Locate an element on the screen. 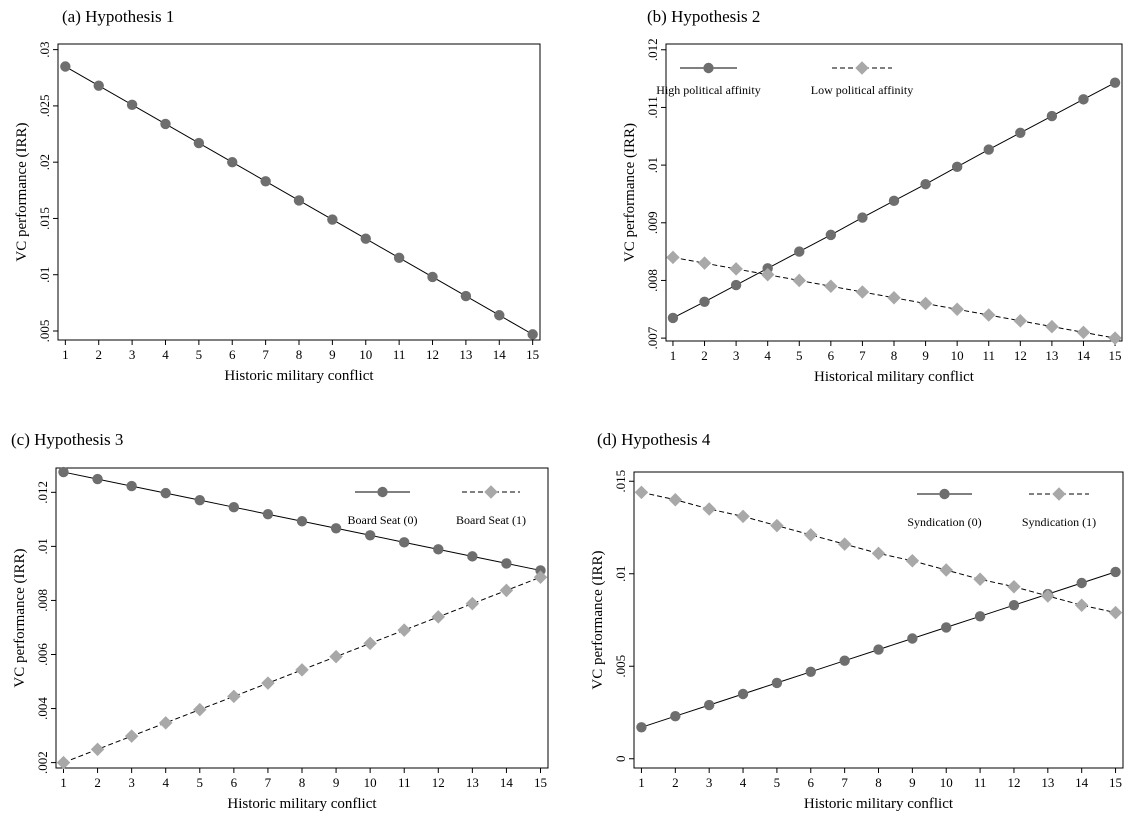 This screenshot has width=1125, height=819. legend-label: Syndication (0) is located at coordinates (944, 522).